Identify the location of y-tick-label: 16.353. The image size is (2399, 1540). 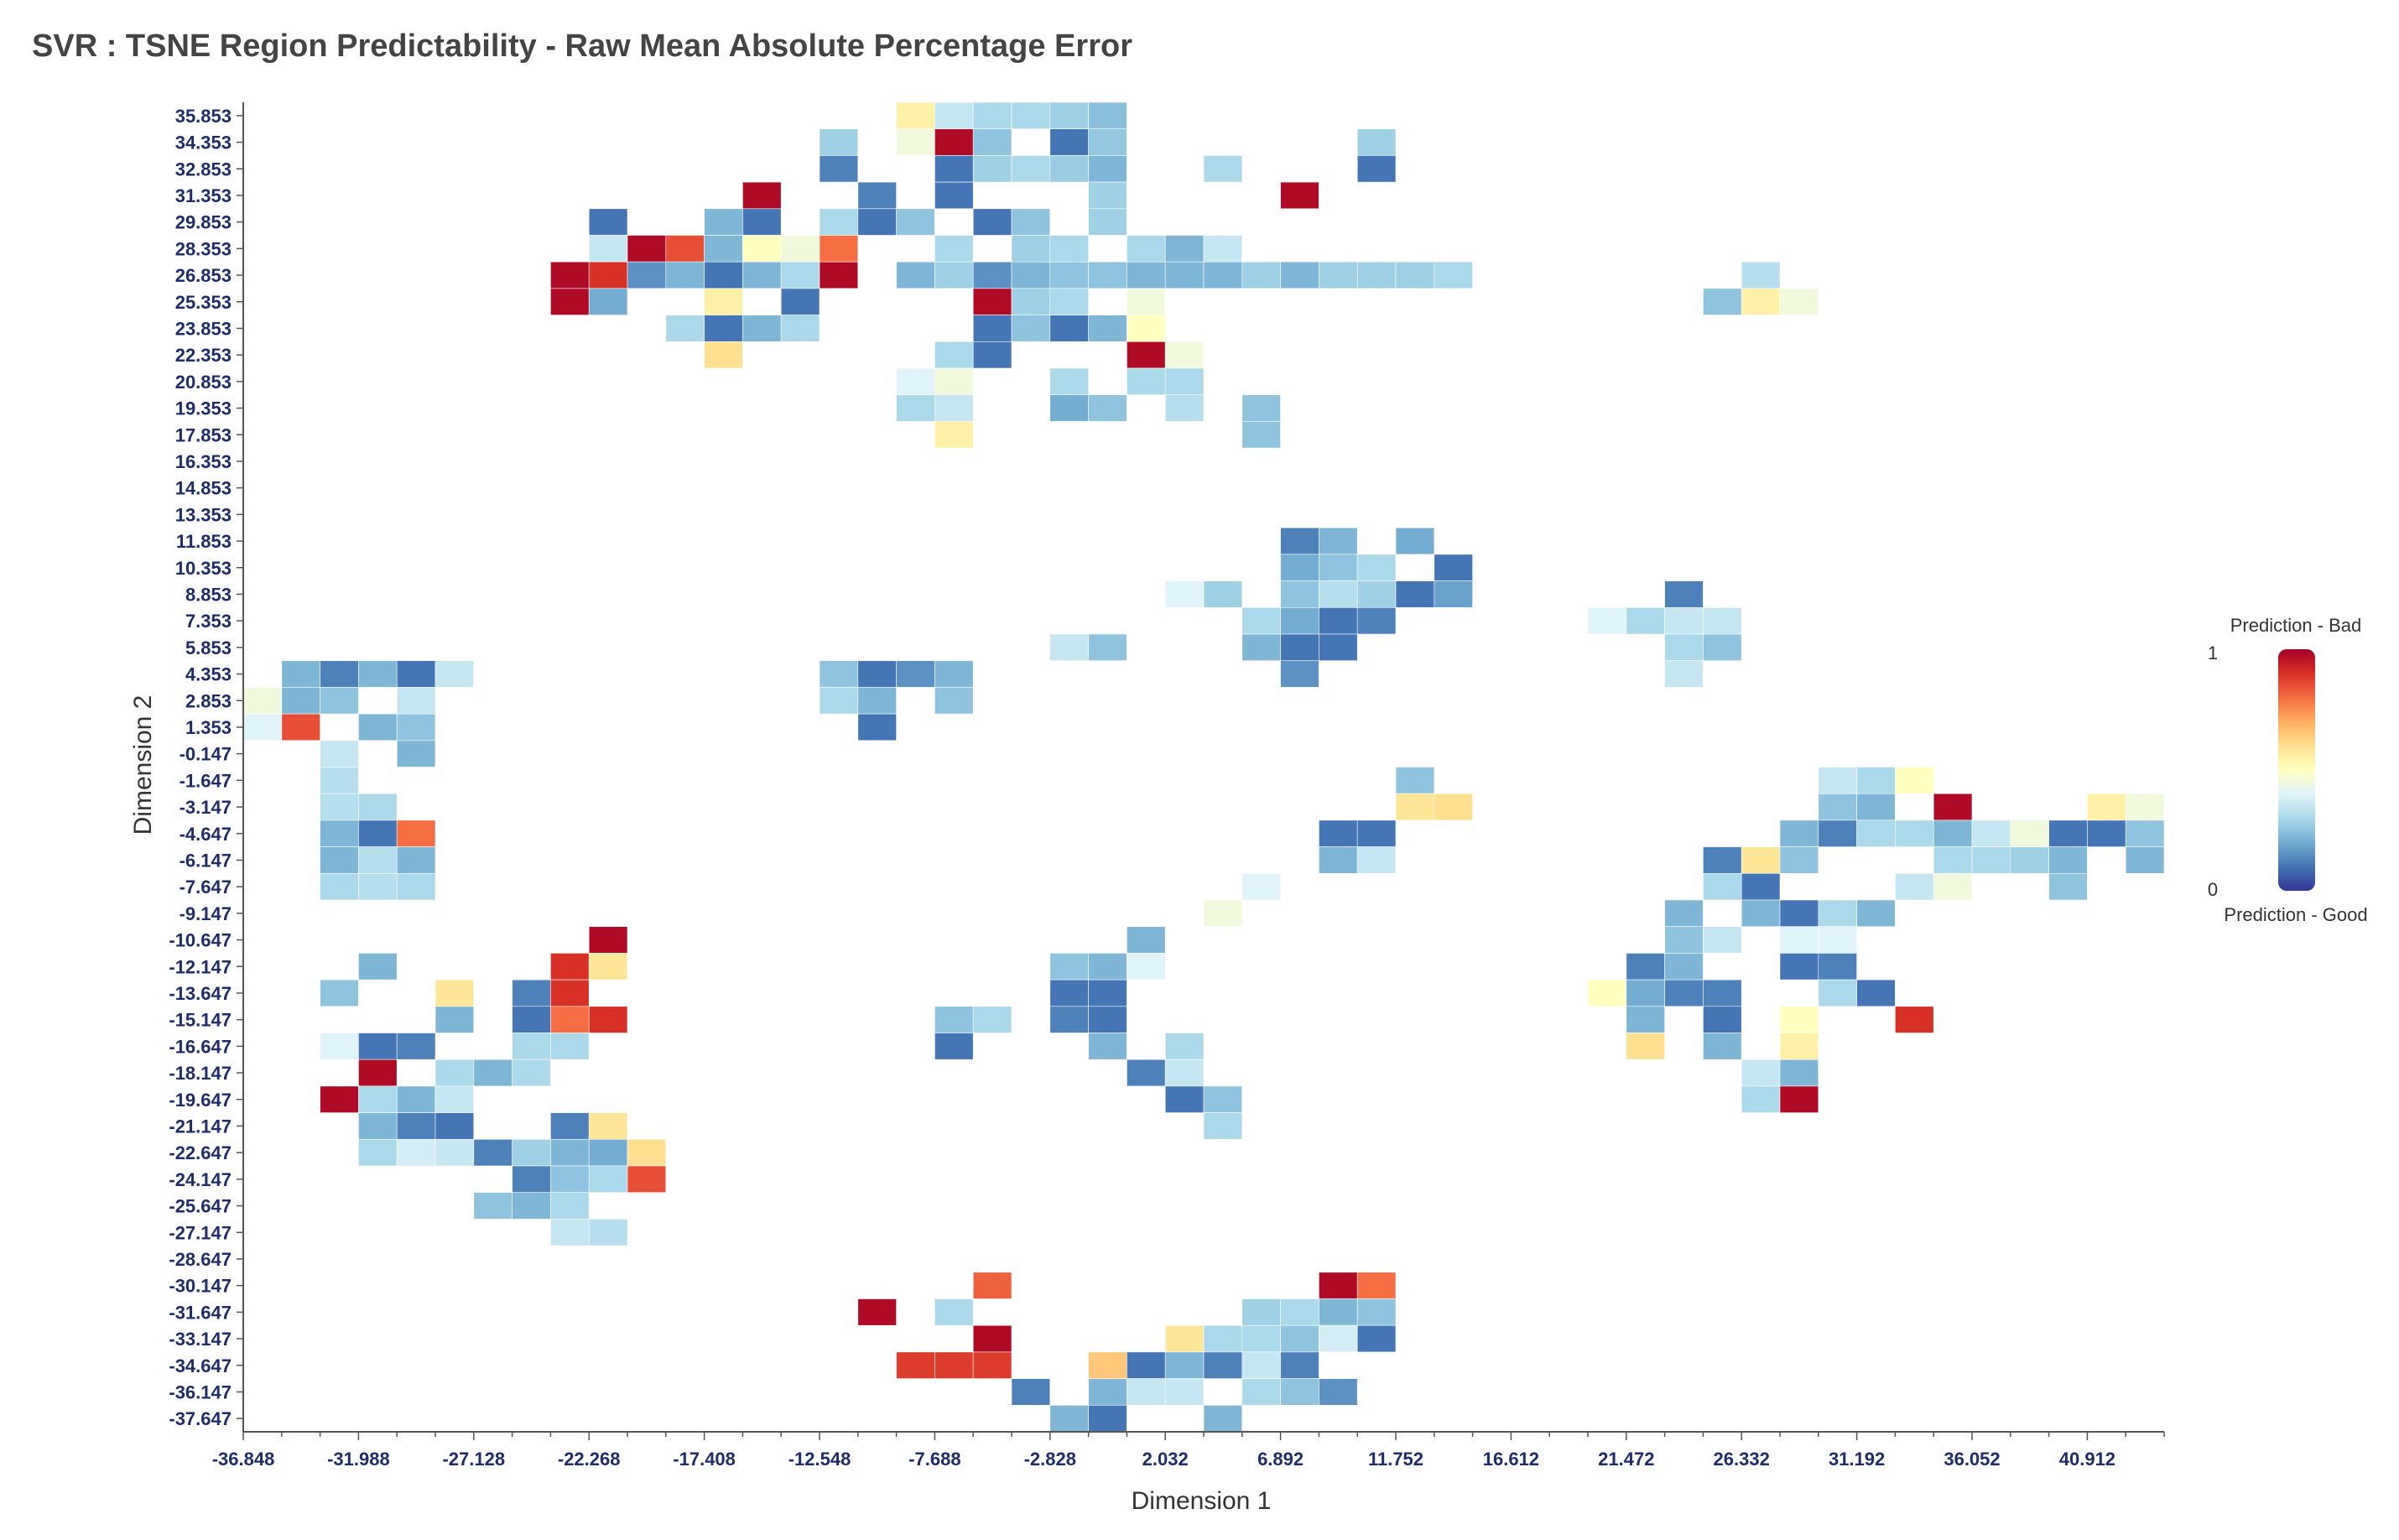
(203, 462).